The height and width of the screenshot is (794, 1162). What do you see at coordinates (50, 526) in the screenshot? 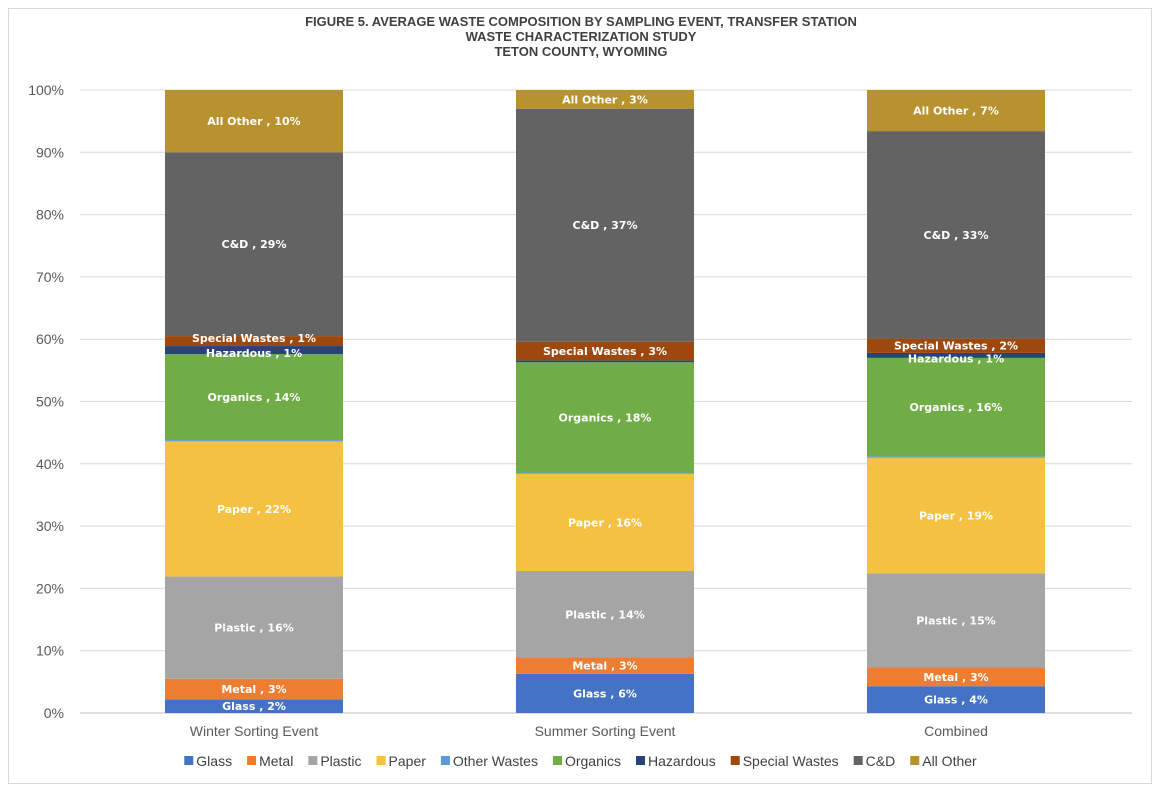
I see `y-tick-label: 30%` at bounding box center [50, 526].